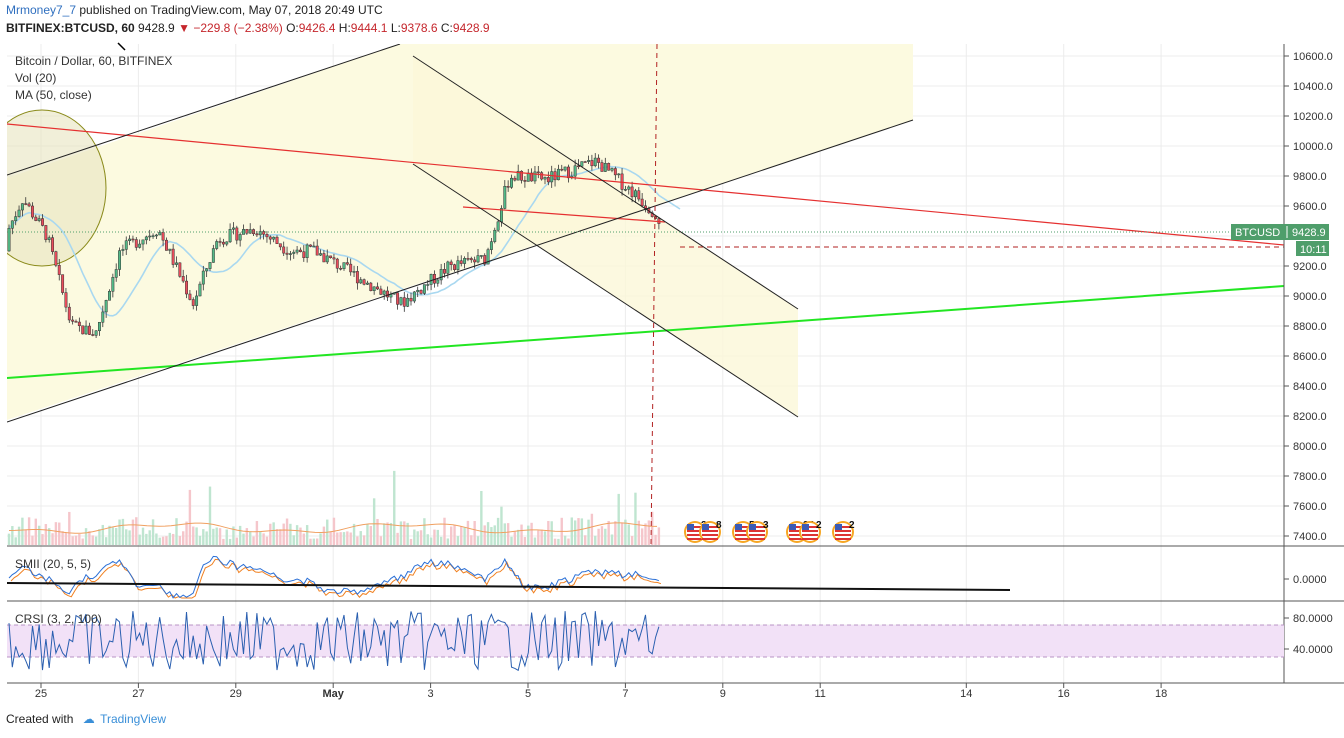 This screenshot has height=738, width=1344. I want to click on highlight-ellipse, so click(53, 188).